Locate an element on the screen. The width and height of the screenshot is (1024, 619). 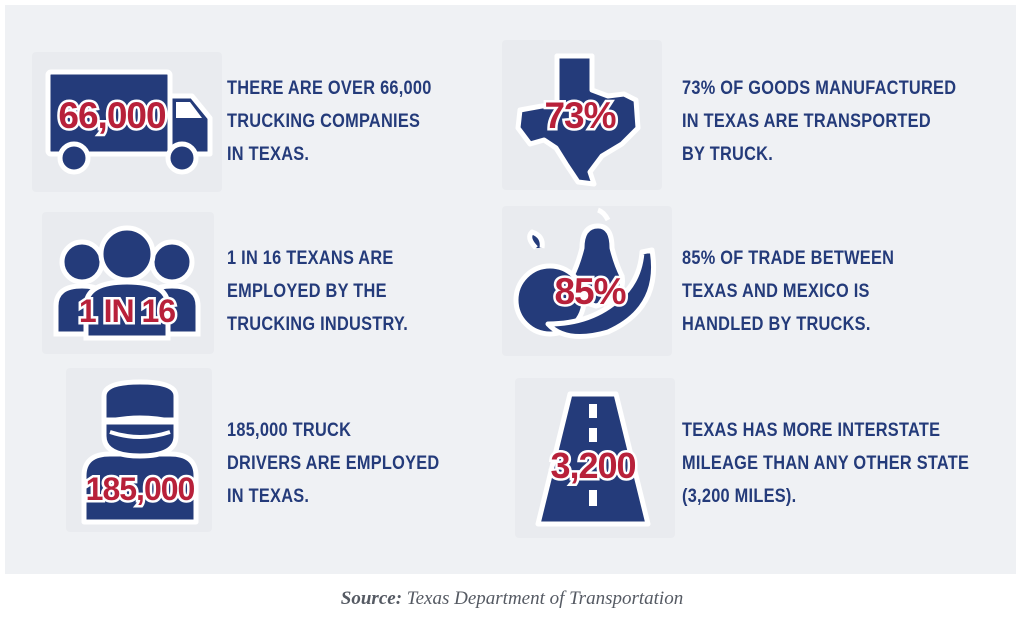
produce-icon: 85% is located at coordinates (587, 277).